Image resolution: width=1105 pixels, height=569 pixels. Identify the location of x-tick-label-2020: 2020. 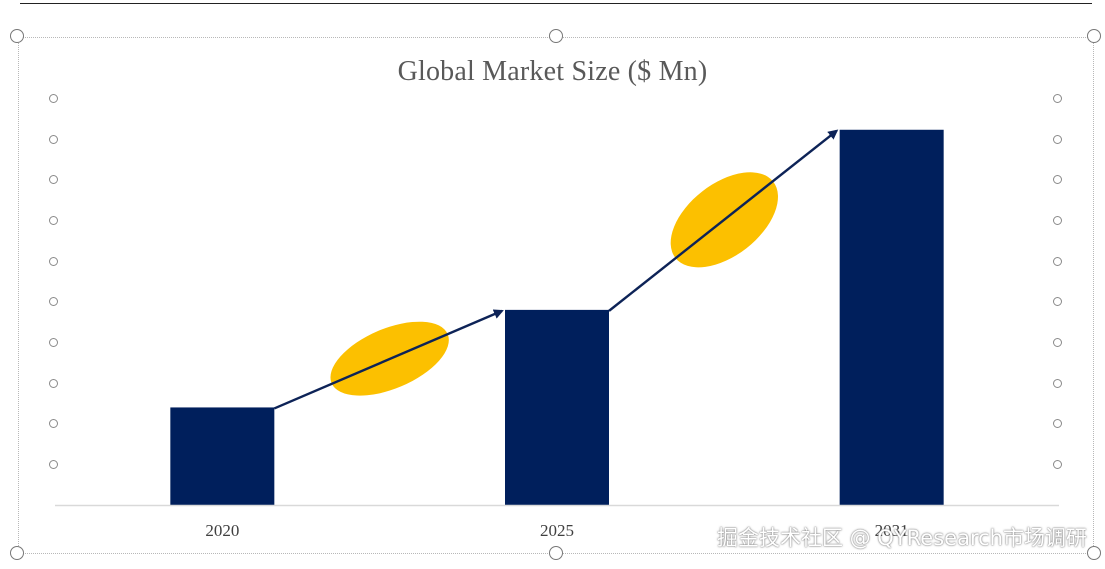
(222, 530).